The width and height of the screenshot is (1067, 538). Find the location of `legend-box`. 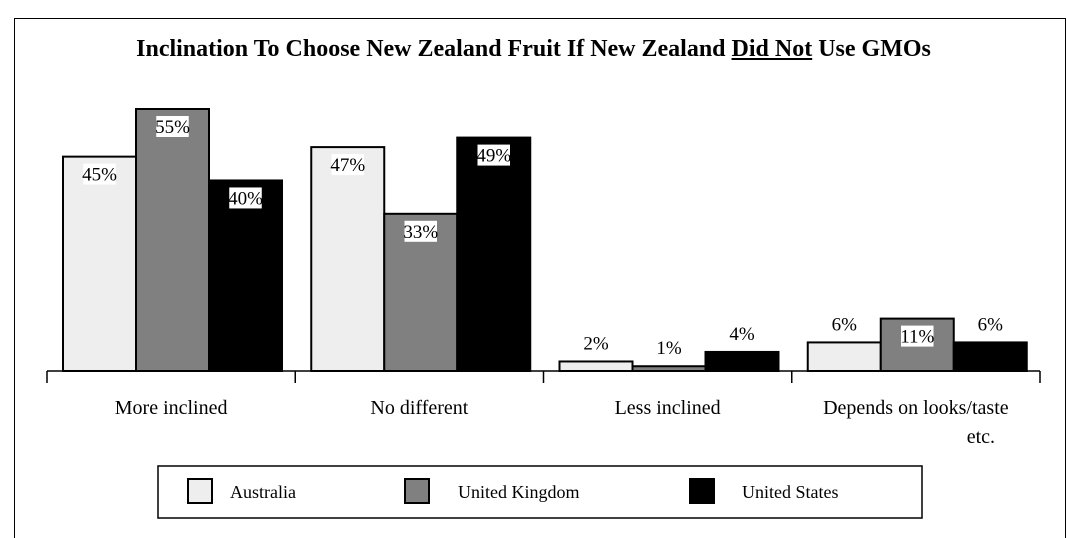

legend-box is located at coordinates (540, 492).